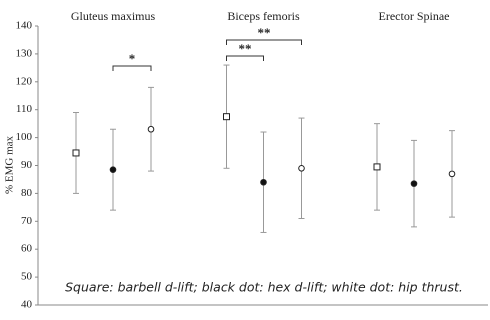  I want to click on significance-label: *, so click(132, 58).